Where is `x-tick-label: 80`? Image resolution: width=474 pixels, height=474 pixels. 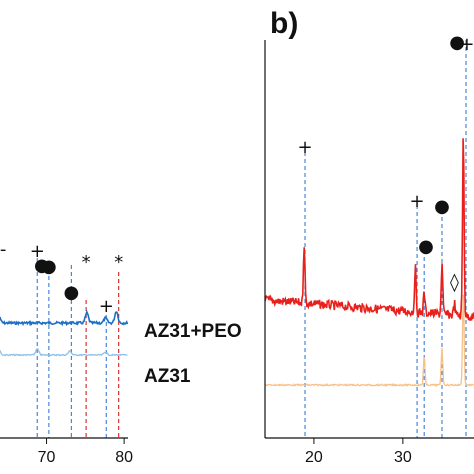
x-tick-label: 80 is located at coordinates (124, 457).